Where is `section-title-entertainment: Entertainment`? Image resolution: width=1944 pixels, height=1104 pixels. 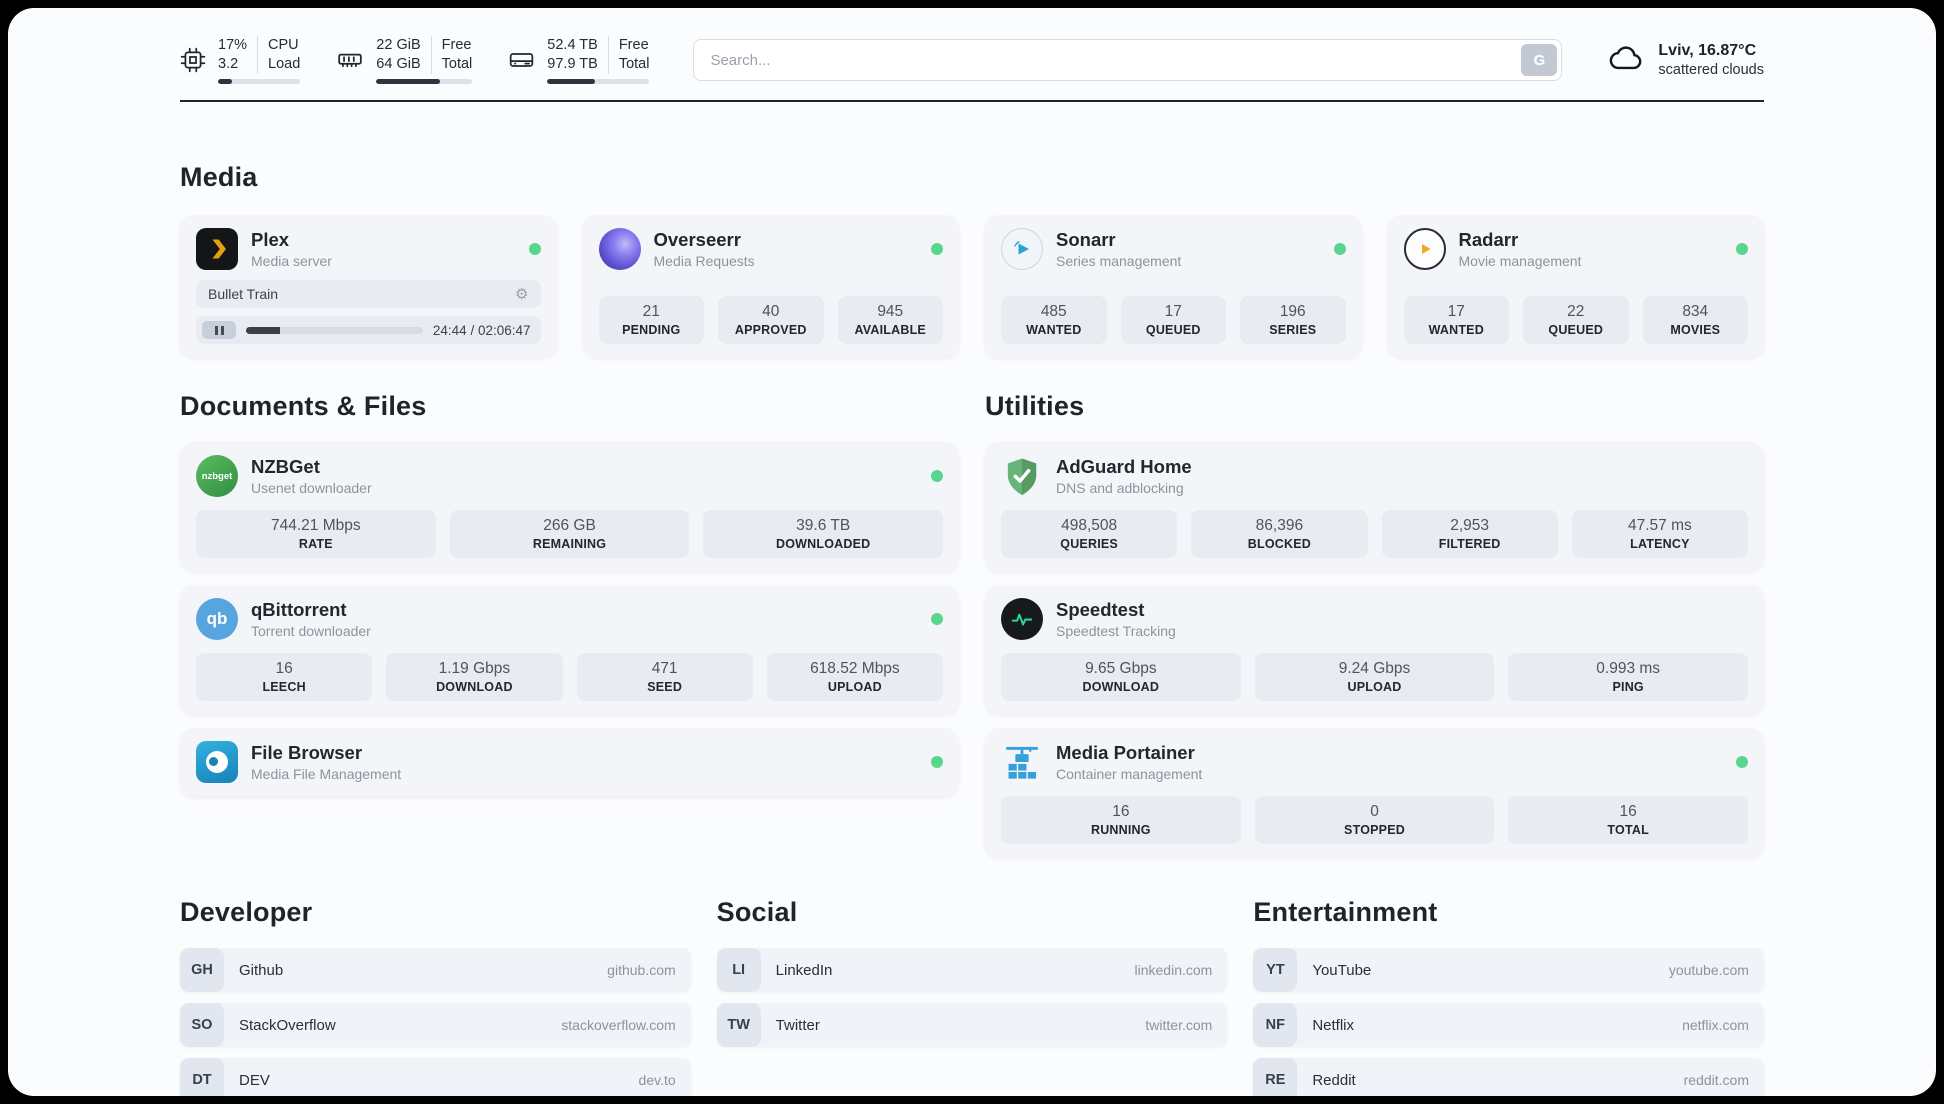
section-title-entertainment: Entertainment is located at coordinates (1345, 912).